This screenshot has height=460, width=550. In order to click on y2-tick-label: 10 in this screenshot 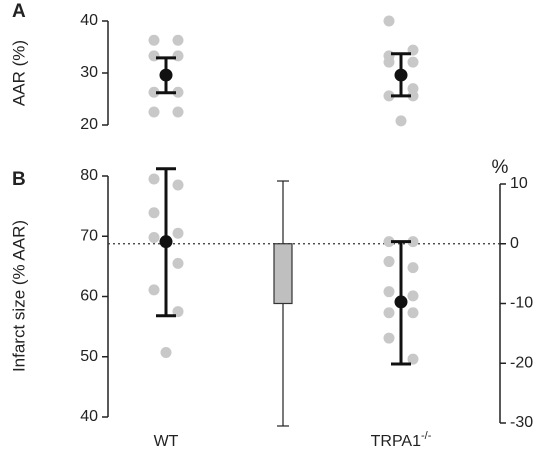, I will do `click(519, 183)`.